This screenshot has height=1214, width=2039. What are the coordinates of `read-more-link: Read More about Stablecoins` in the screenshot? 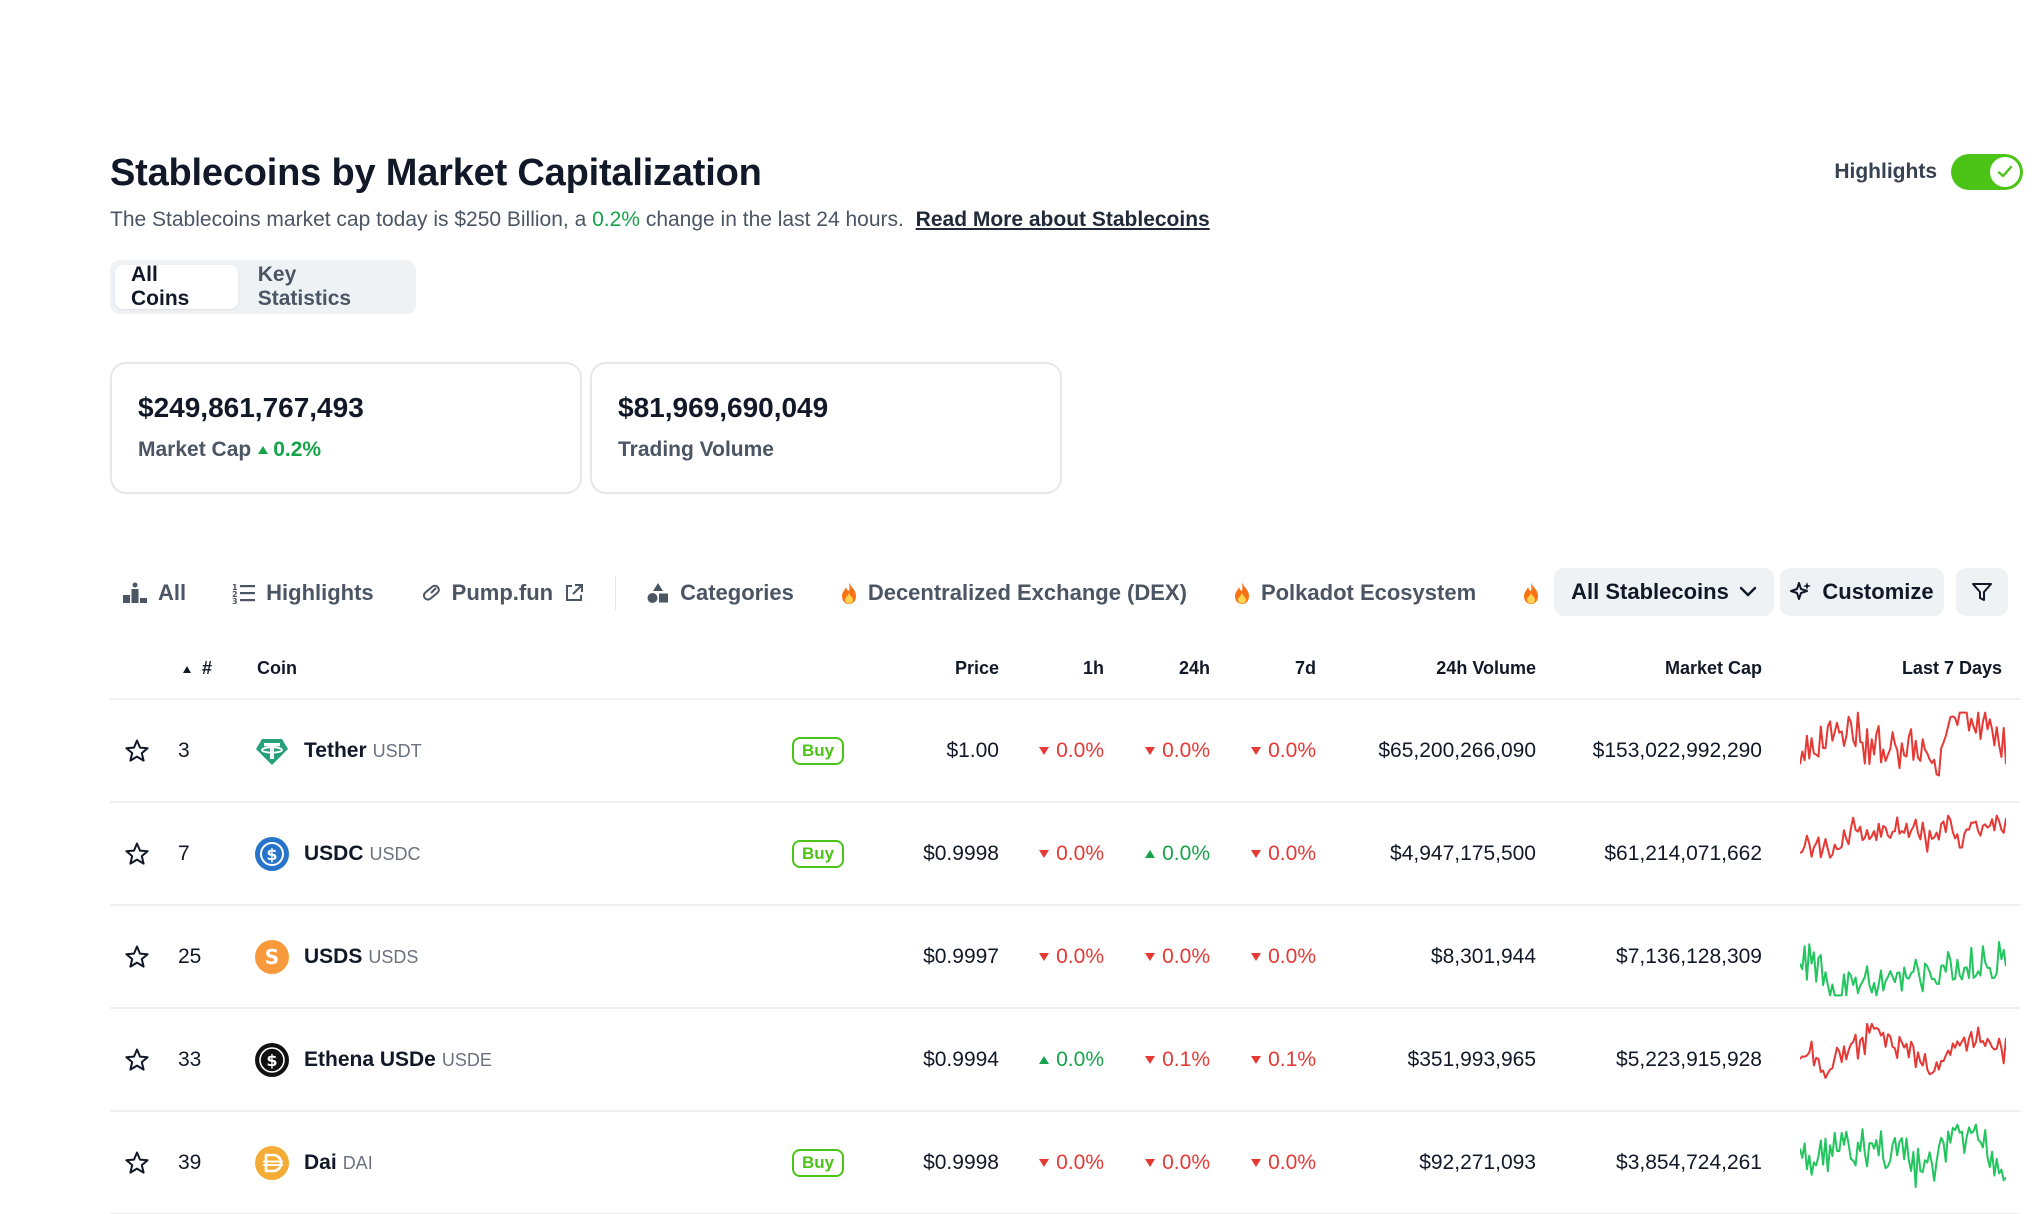 It's located at (1062, 219).